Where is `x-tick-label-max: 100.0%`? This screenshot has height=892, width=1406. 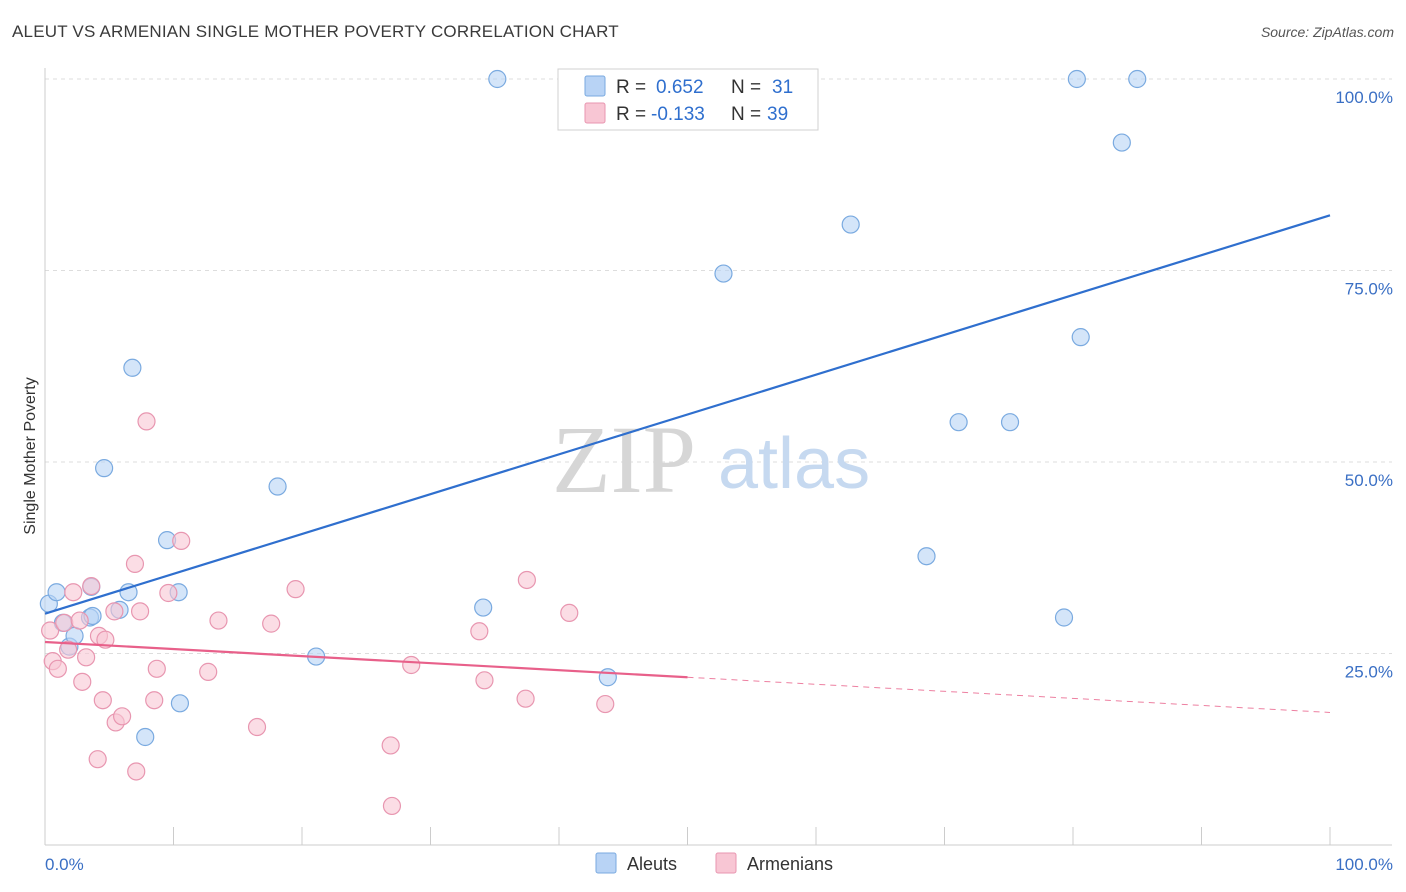 x-tick-label-max: 100.0% is located at coordinates (1364, 864).